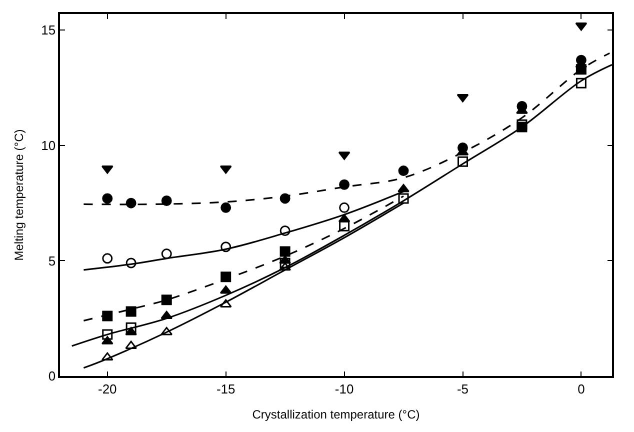 This screenshot has width=634, height=432. I want to click on y-tick-label: 5, so click(52, 260).